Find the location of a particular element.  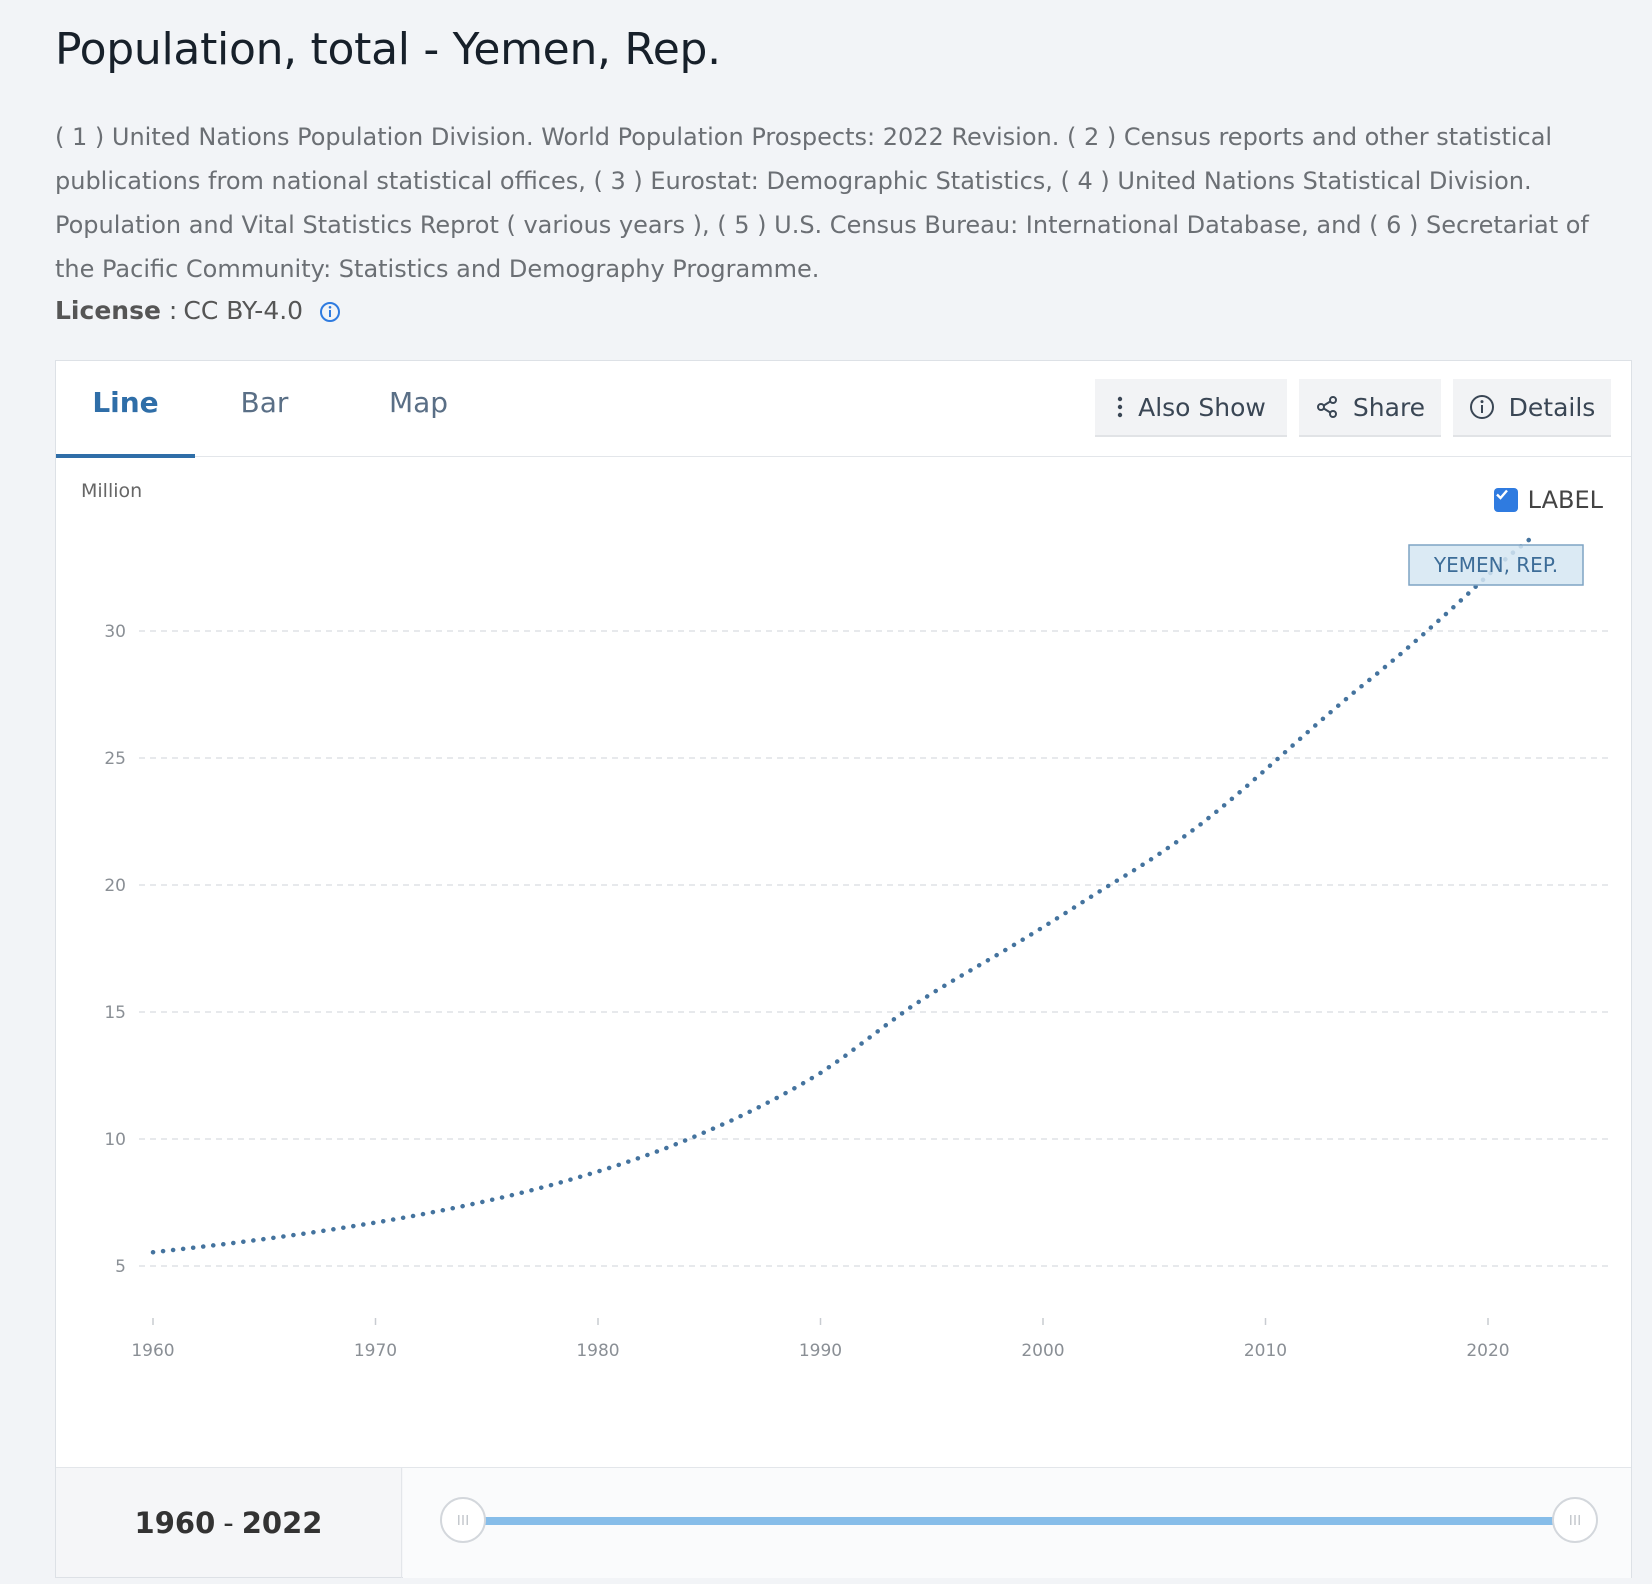

year-range: 1960 - 2022 is located at coordinates (229, 1523).